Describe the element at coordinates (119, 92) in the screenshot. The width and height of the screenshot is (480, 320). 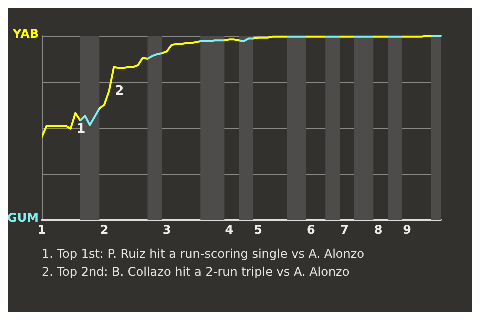
I see `annotation: 2` at that location.